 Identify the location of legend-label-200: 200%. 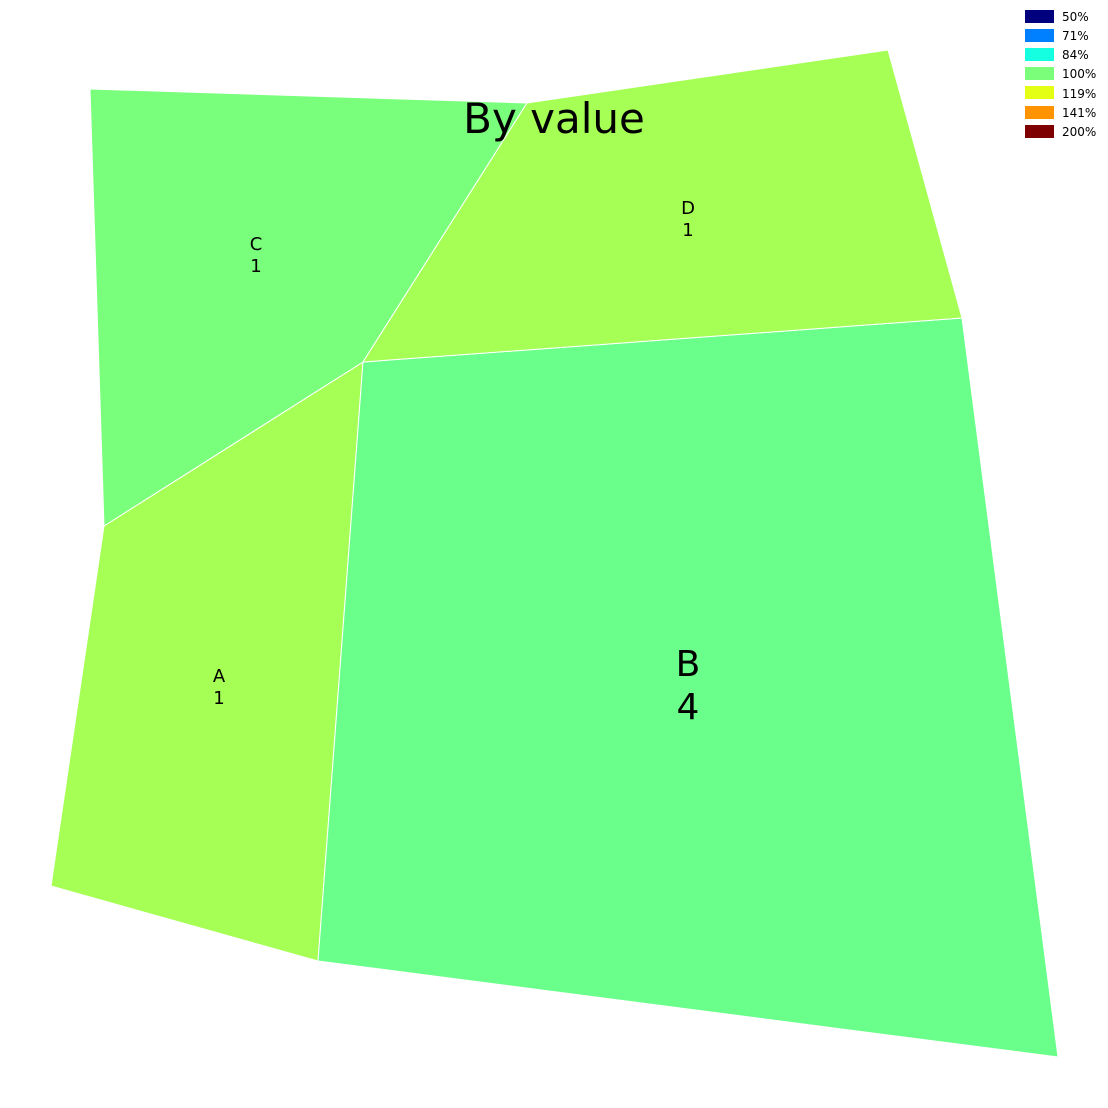
(1079, 132).